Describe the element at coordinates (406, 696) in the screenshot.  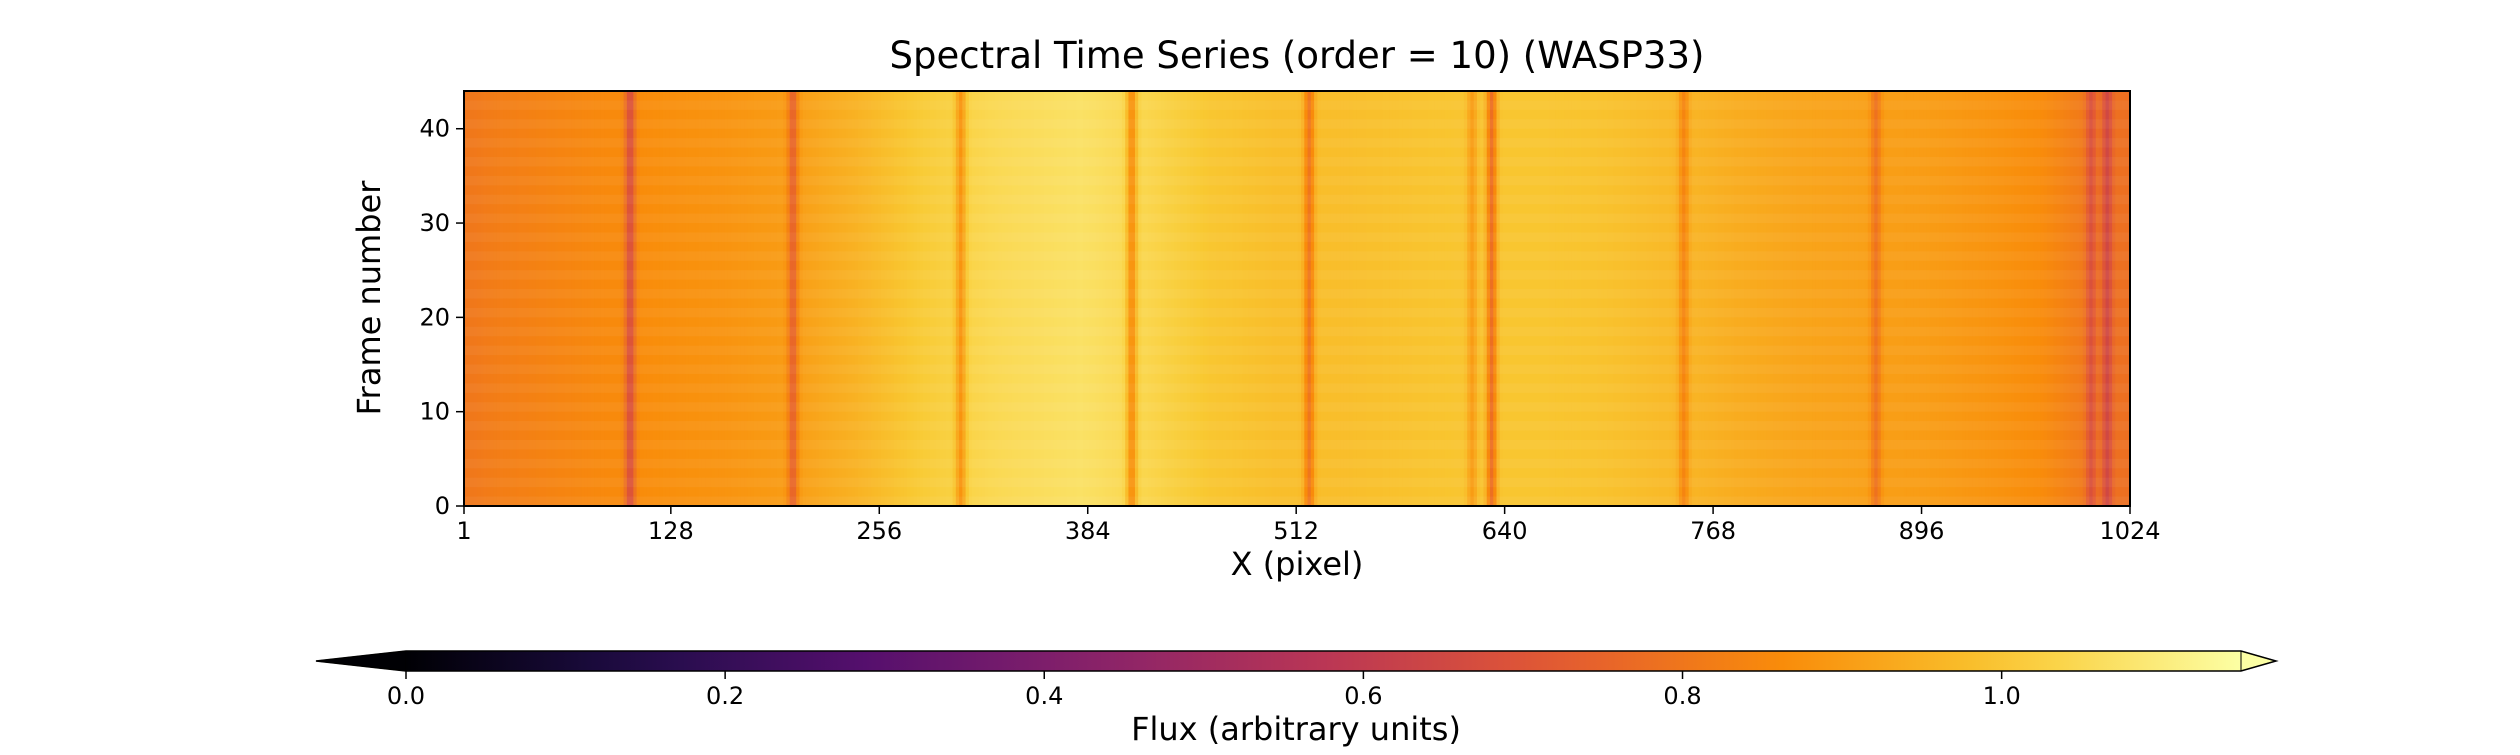
I see `colorbar-tick-label: 0.0` at that location.